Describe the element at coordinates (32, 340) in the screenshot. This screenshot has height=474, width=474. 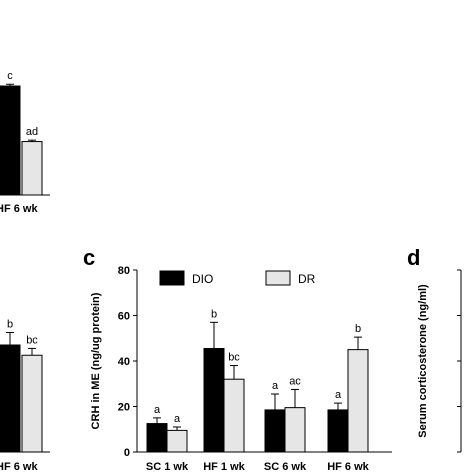
I see `botleft-dr-bar-0-letter: bc` at that location.